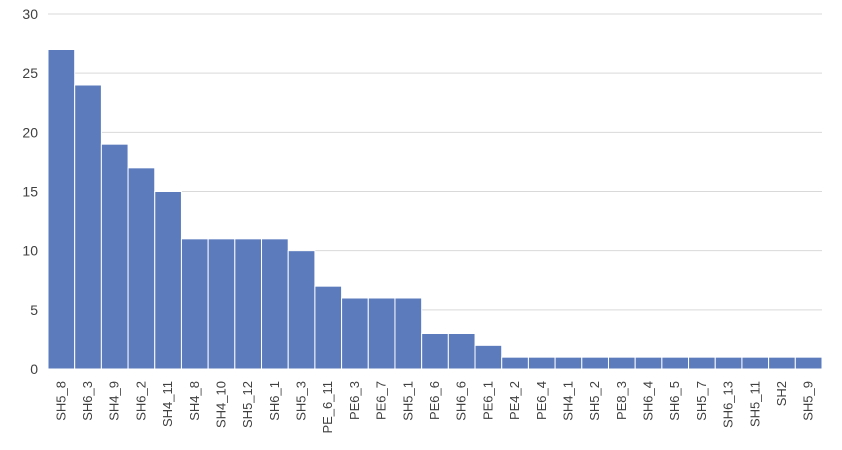  What do you see at coordinates (60, 401) in the screenshot?
I see `x-tick-label: SH5_8` at bounding box center [60, 401].